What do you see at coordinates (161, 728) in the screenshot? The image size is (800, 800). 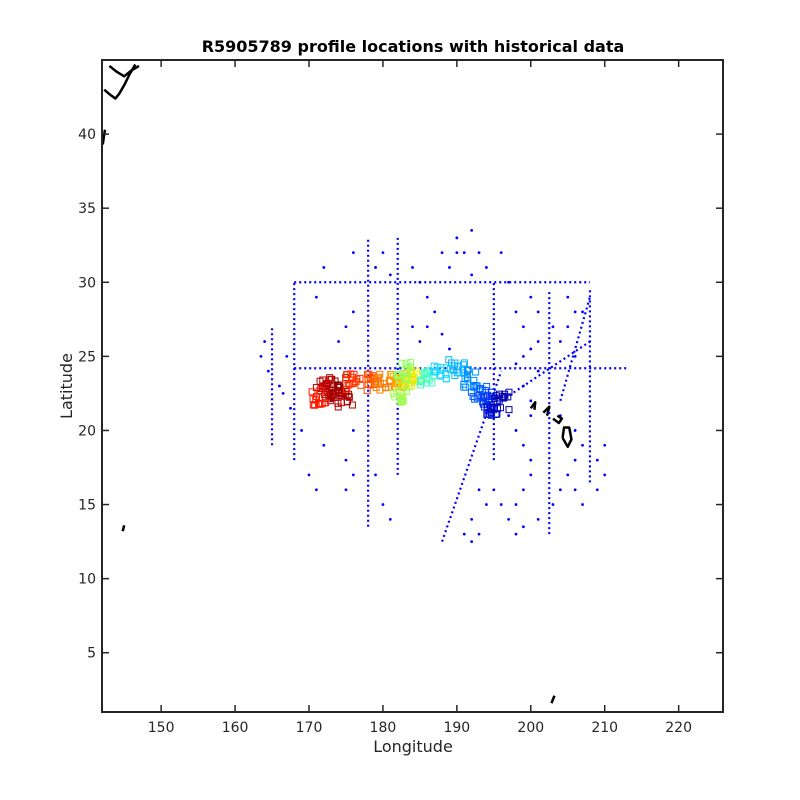 I see `x-tick-label-0: 150` at bounding box center [161, 728].